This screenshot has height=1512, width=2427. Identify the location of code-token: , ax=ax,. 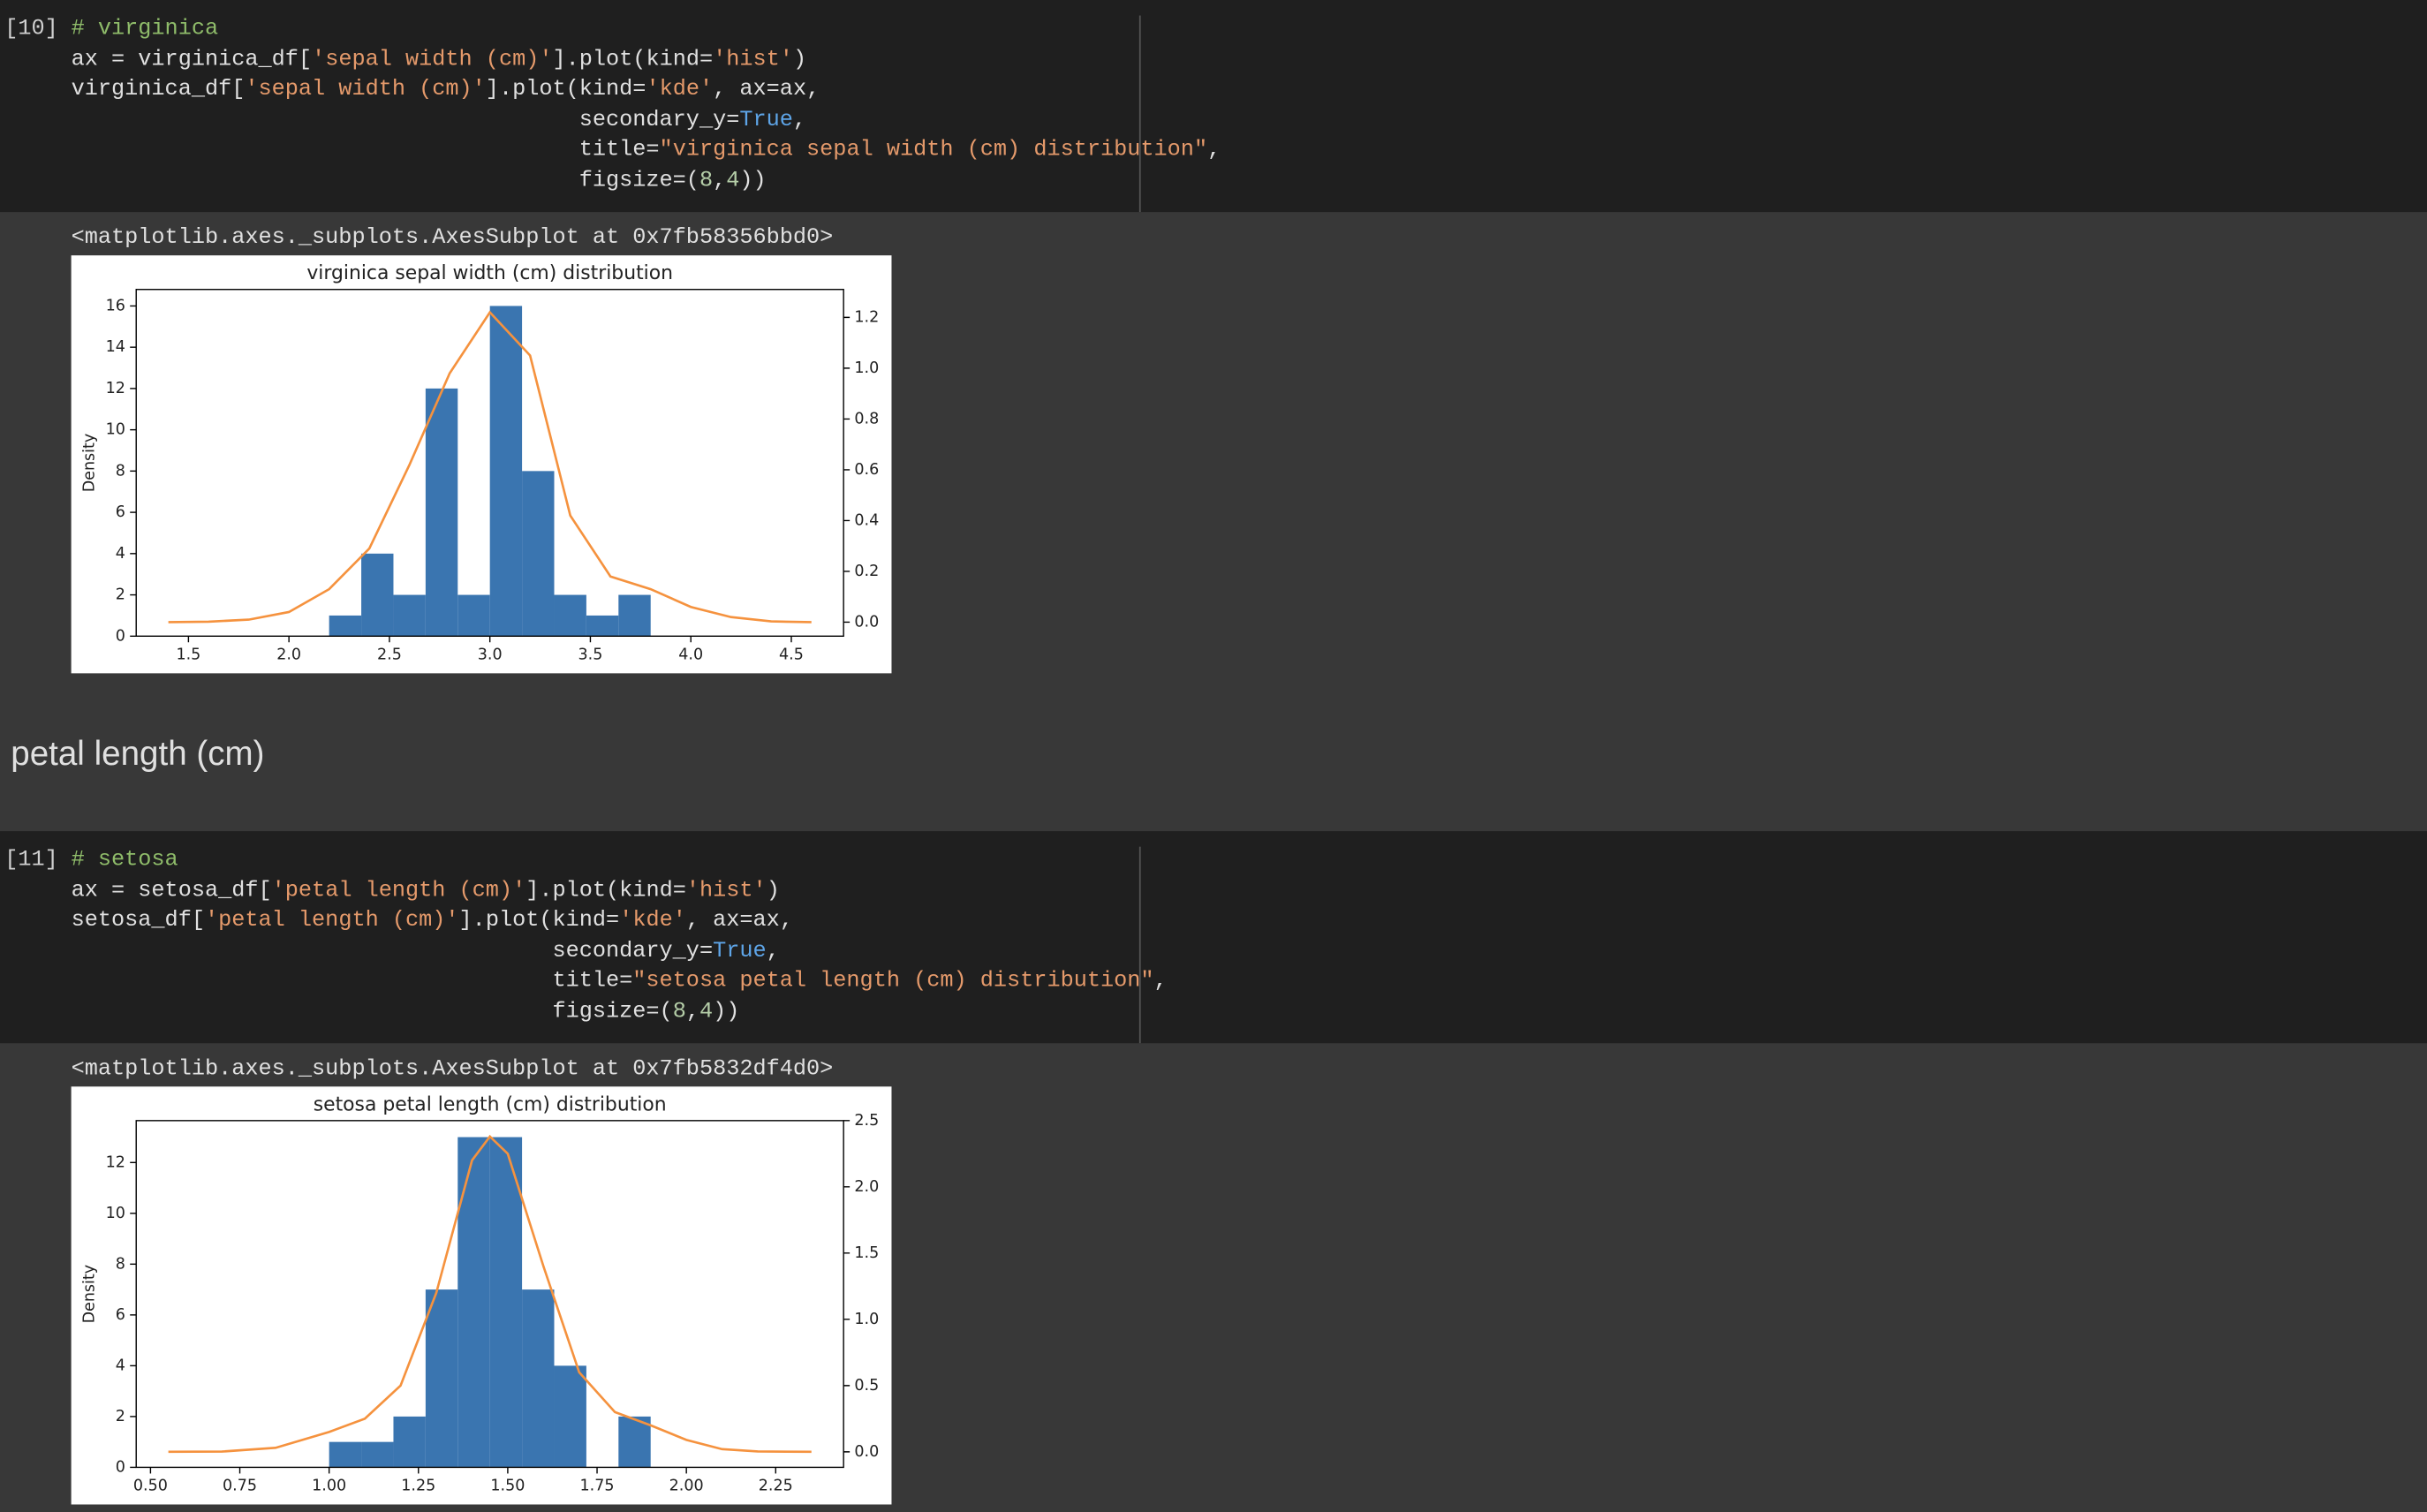
(739, 921).